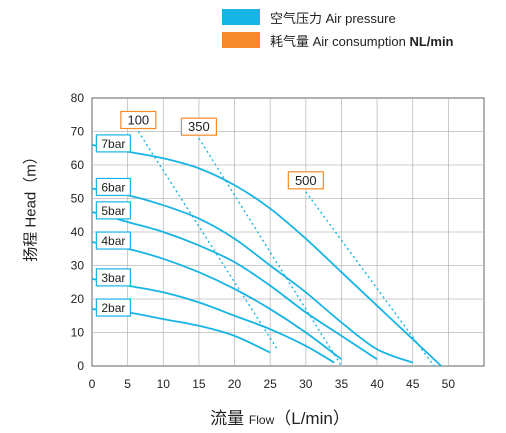 The width and height of the screenshot is (506, 433). What do you see at coordinates (78, 266) in the screenshot?
I see `y-tick-label: 30` at bounding box center [78, 266].